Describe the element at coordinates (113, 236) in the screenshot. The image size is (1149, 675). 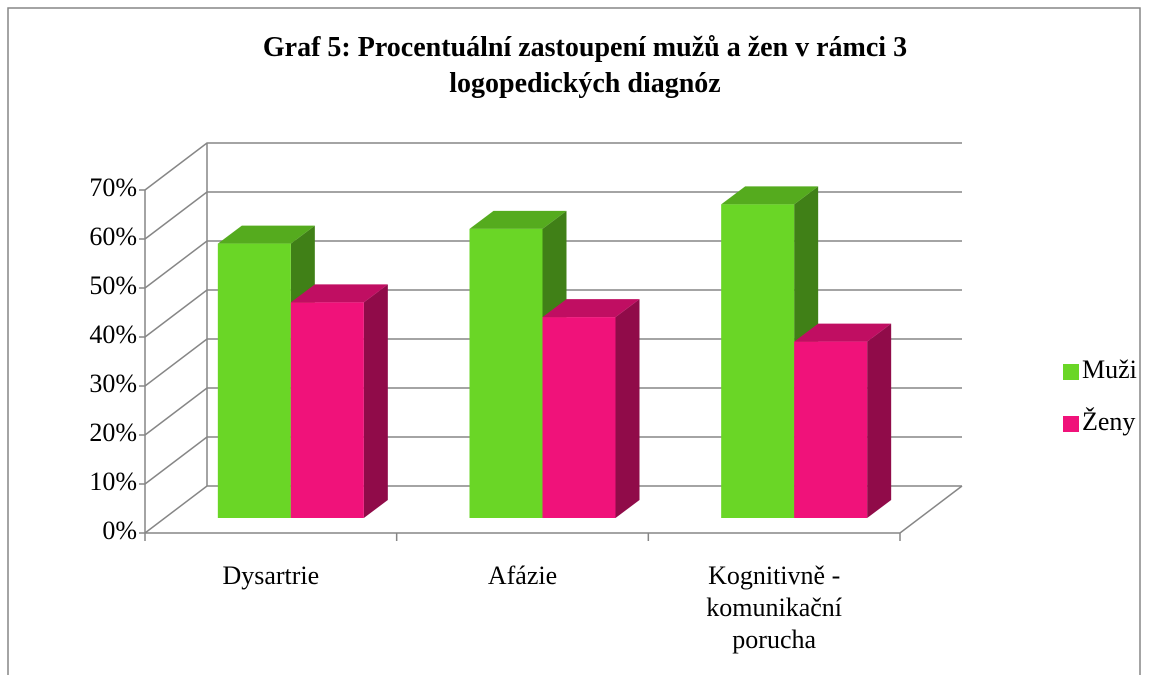
I see `y-tick-label: 60%` at that location.